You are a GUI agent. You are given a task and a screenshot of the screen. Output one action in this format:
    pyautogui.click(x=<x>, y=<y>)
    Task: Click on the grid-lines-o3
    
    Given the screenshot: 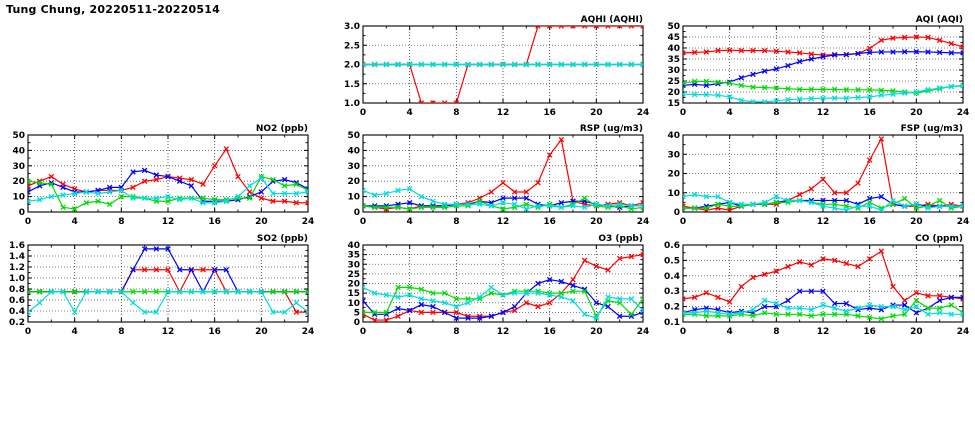 What is the action you would take?
    pyautogui.click(x=503, y=283)
    